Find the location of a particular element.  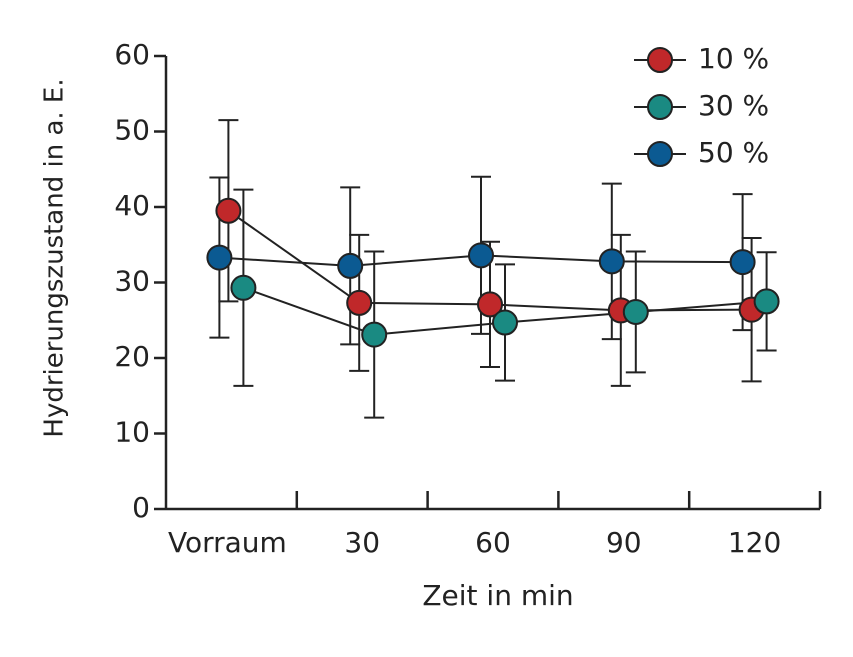

legend-label: 50 % is located at coordinates (733, 152).